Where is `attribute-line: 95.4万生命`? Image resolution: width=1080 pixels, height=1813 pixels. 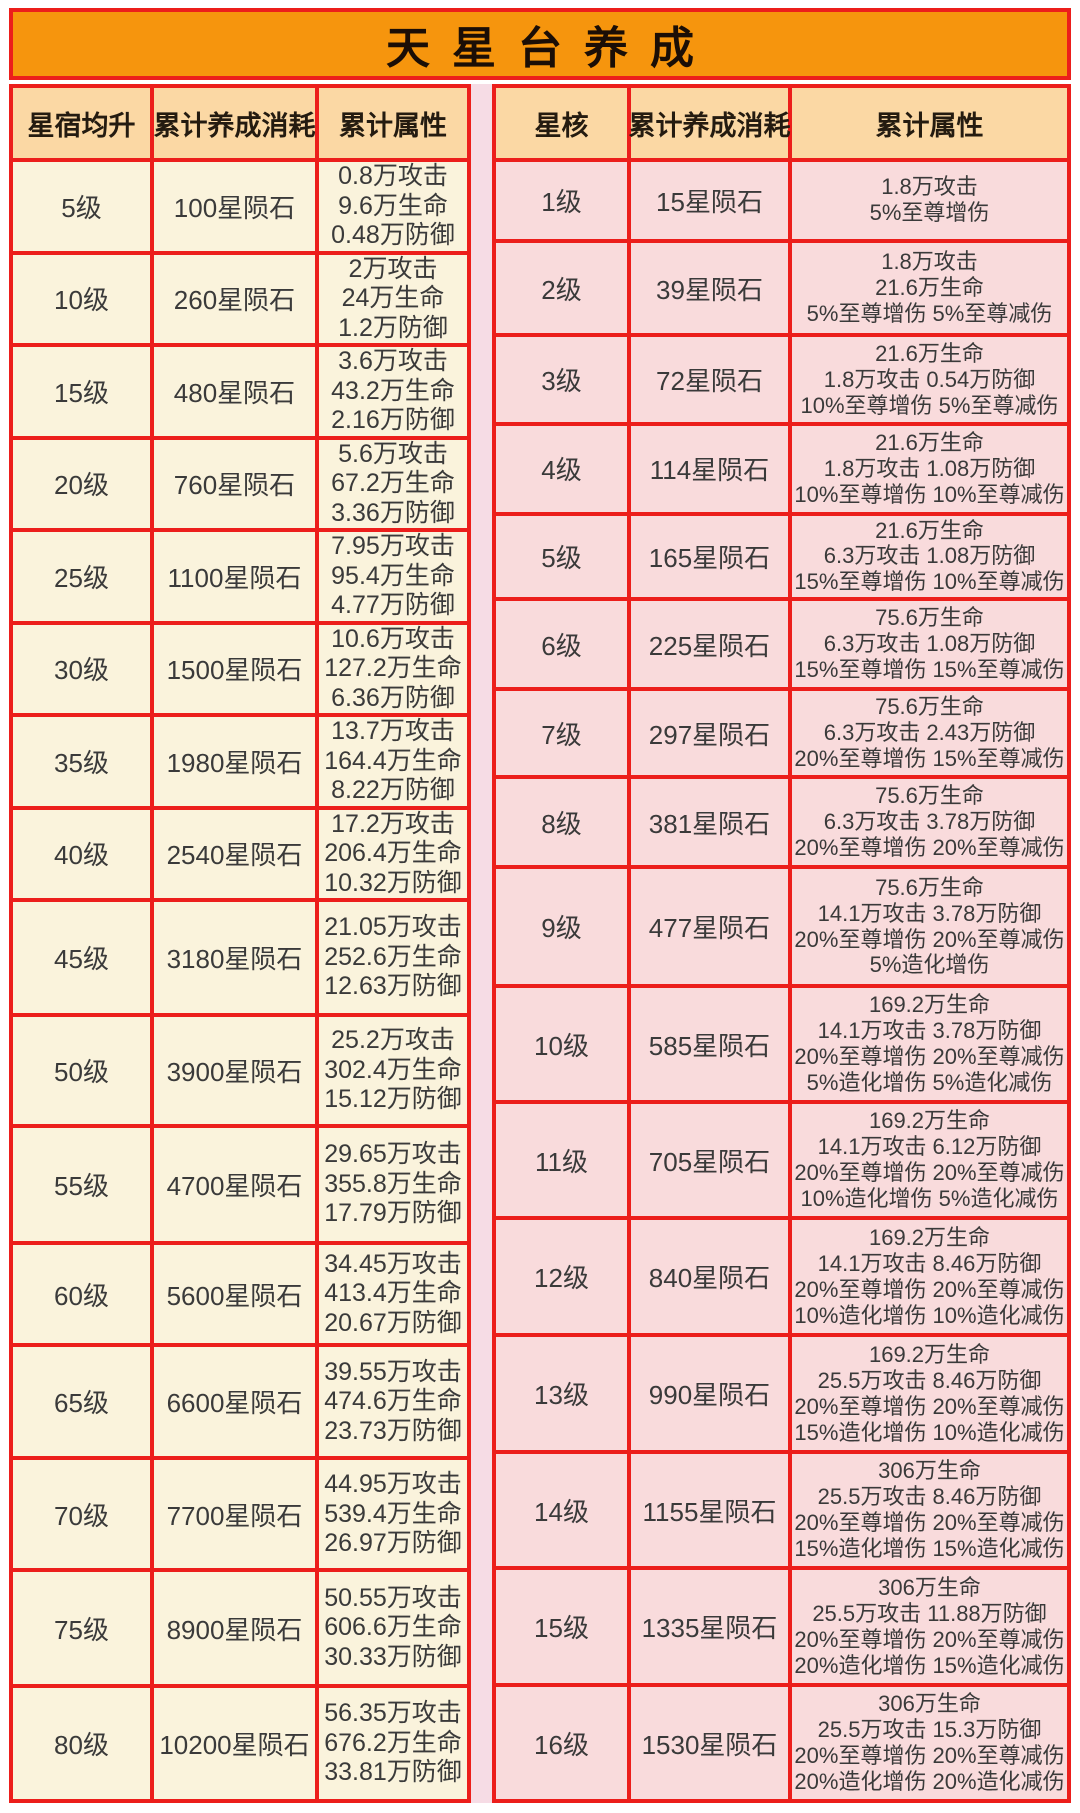 attribute-line: 95.4万生命 is located at coordinates (393, 575).